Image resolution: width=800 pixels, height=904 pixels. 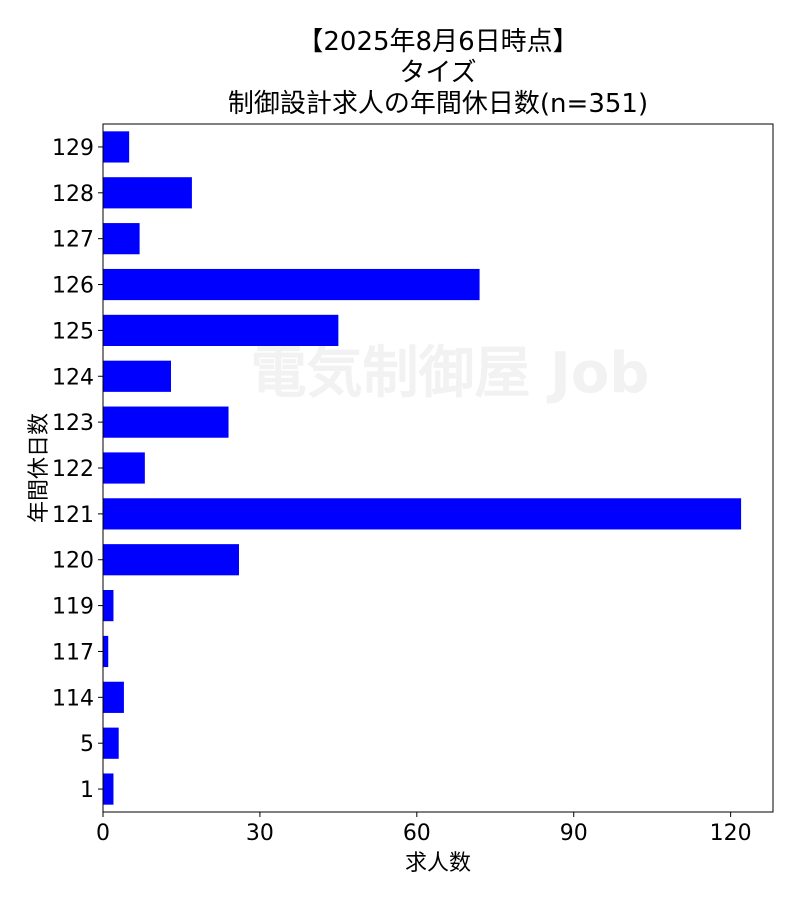 I want to click on y-tick-label: 123, so click(x=73, y=423).